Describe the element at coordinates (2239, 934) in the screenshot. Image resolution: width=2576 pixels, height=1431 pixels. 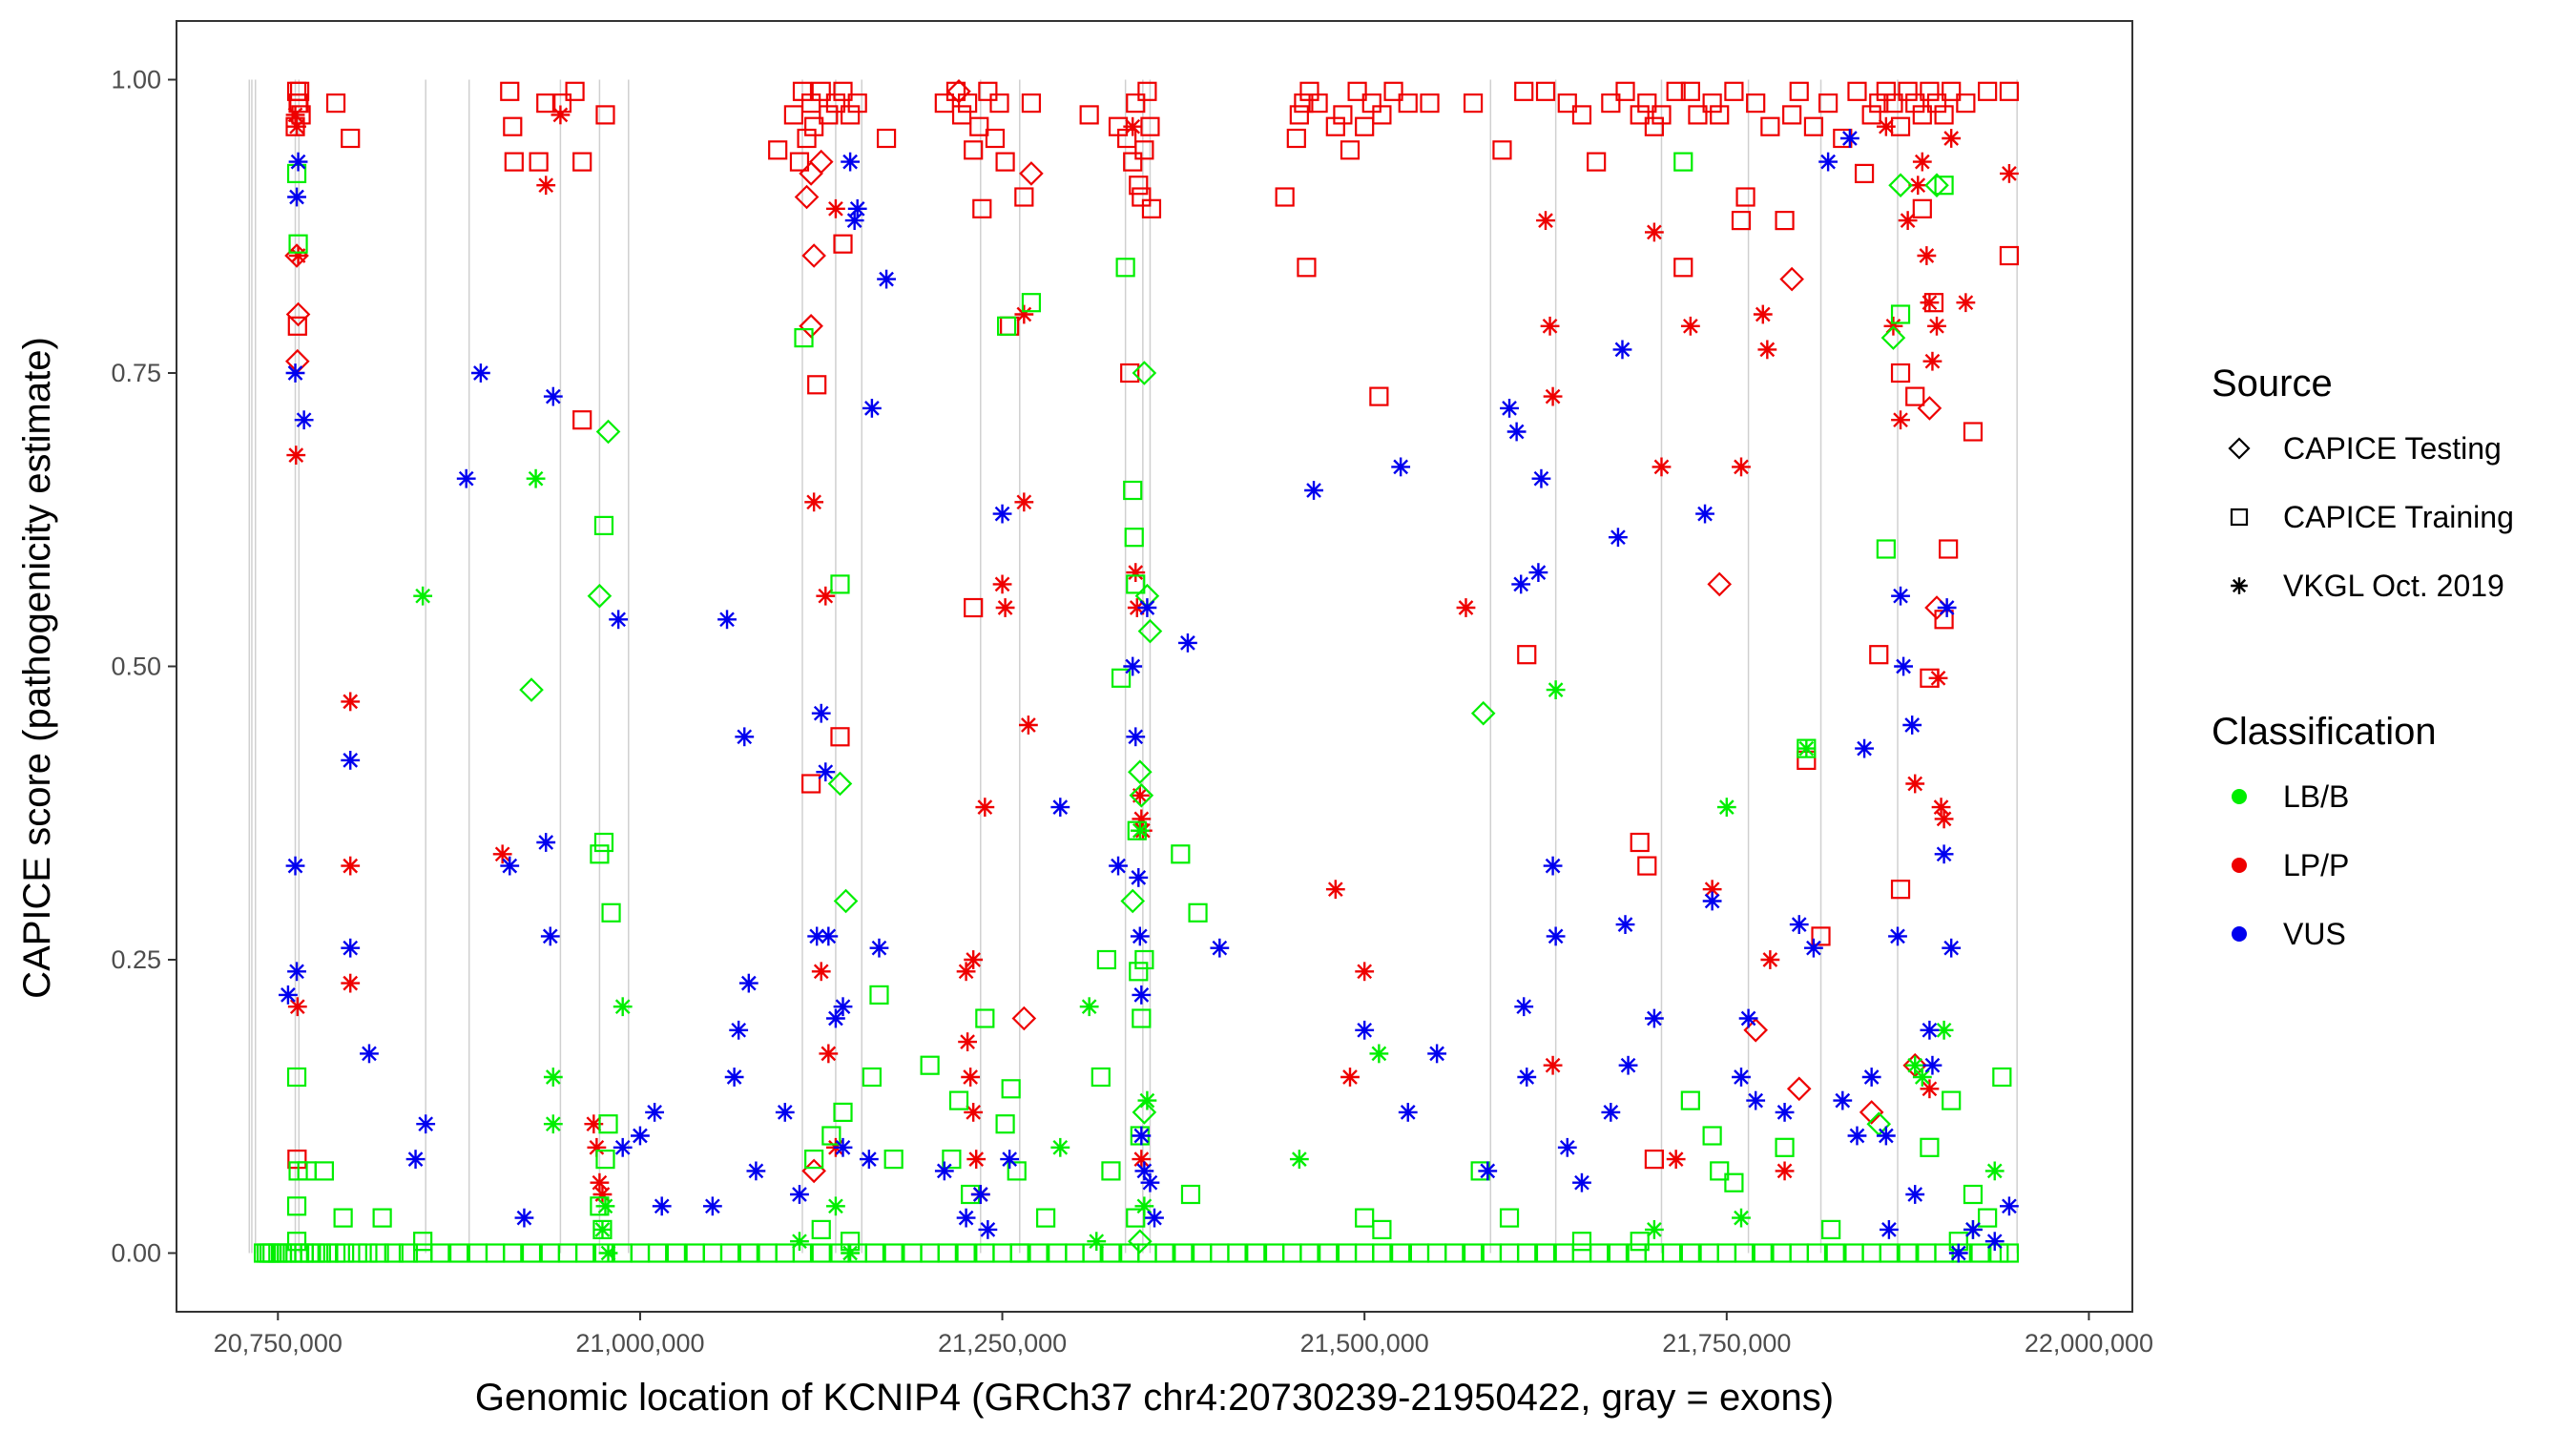
I see `legend-swatch` at that location.